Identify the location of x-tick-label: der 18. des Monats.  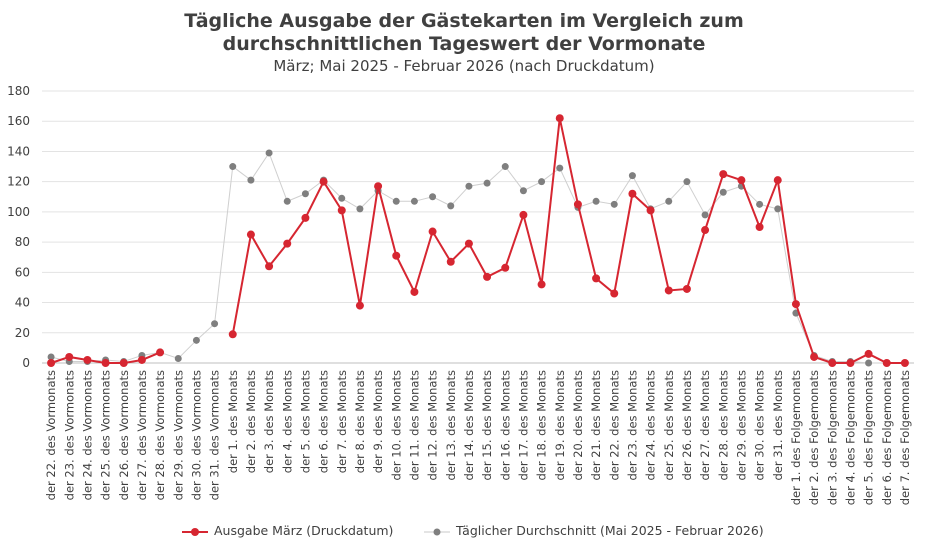
(542, 425).